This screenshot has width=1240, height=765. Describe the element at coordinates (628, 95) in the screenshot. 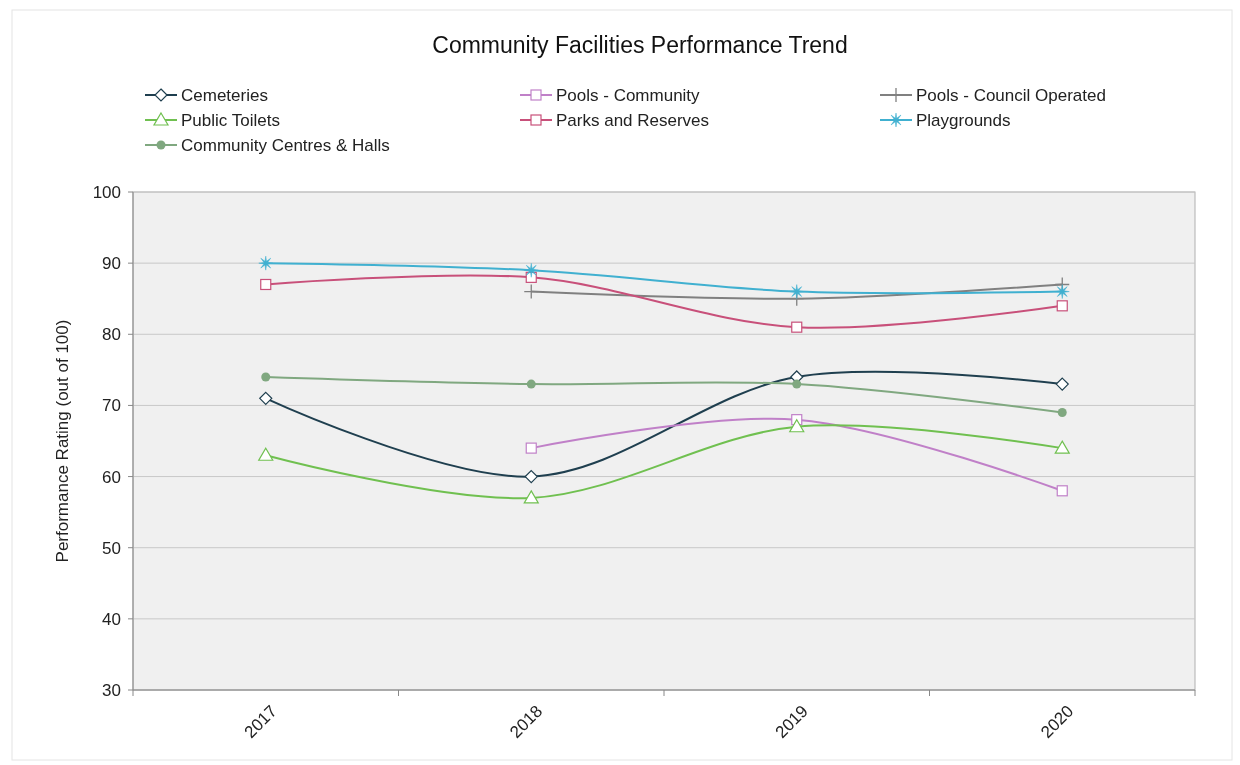

I see `legend-label: Pools - Community` at that location.